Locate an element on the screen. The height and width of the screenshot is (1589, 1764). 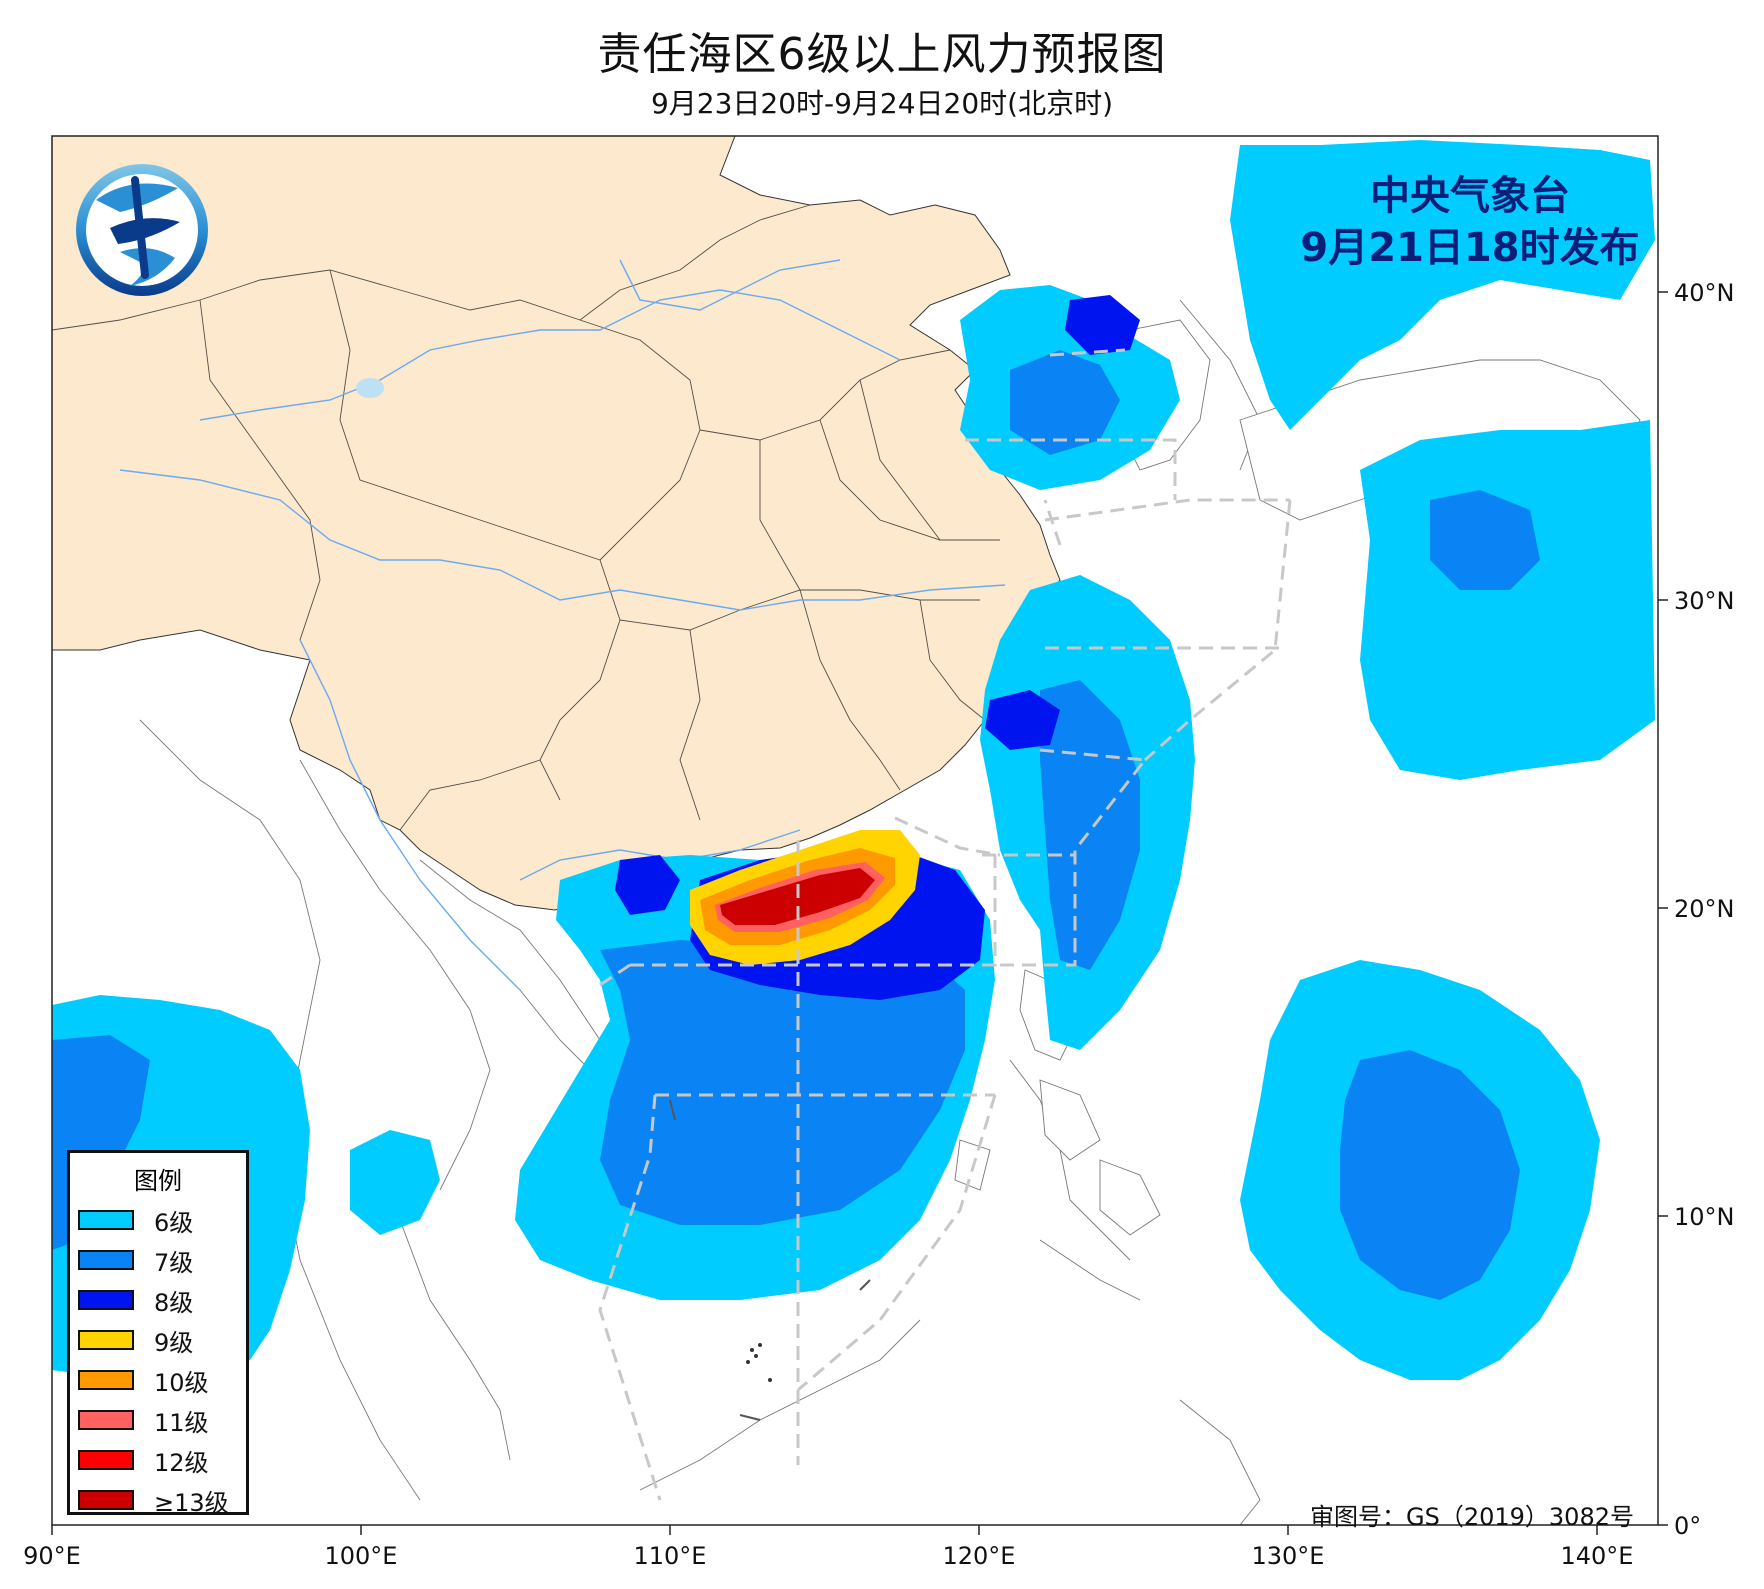
legend-title: 图例 is located at coordinates (158, 1181).